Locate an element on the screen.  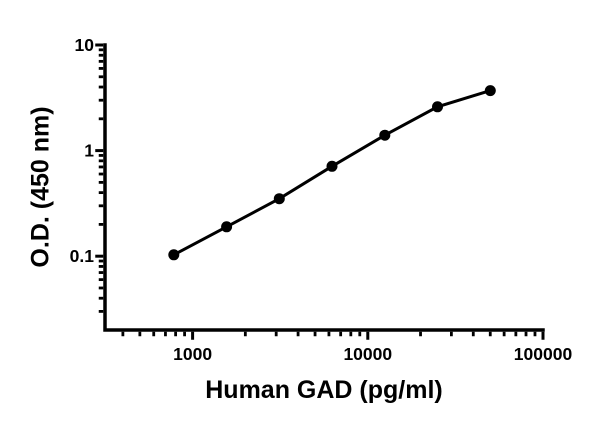
y-tick-label: 0.1 is located at coordinates (82, 256).